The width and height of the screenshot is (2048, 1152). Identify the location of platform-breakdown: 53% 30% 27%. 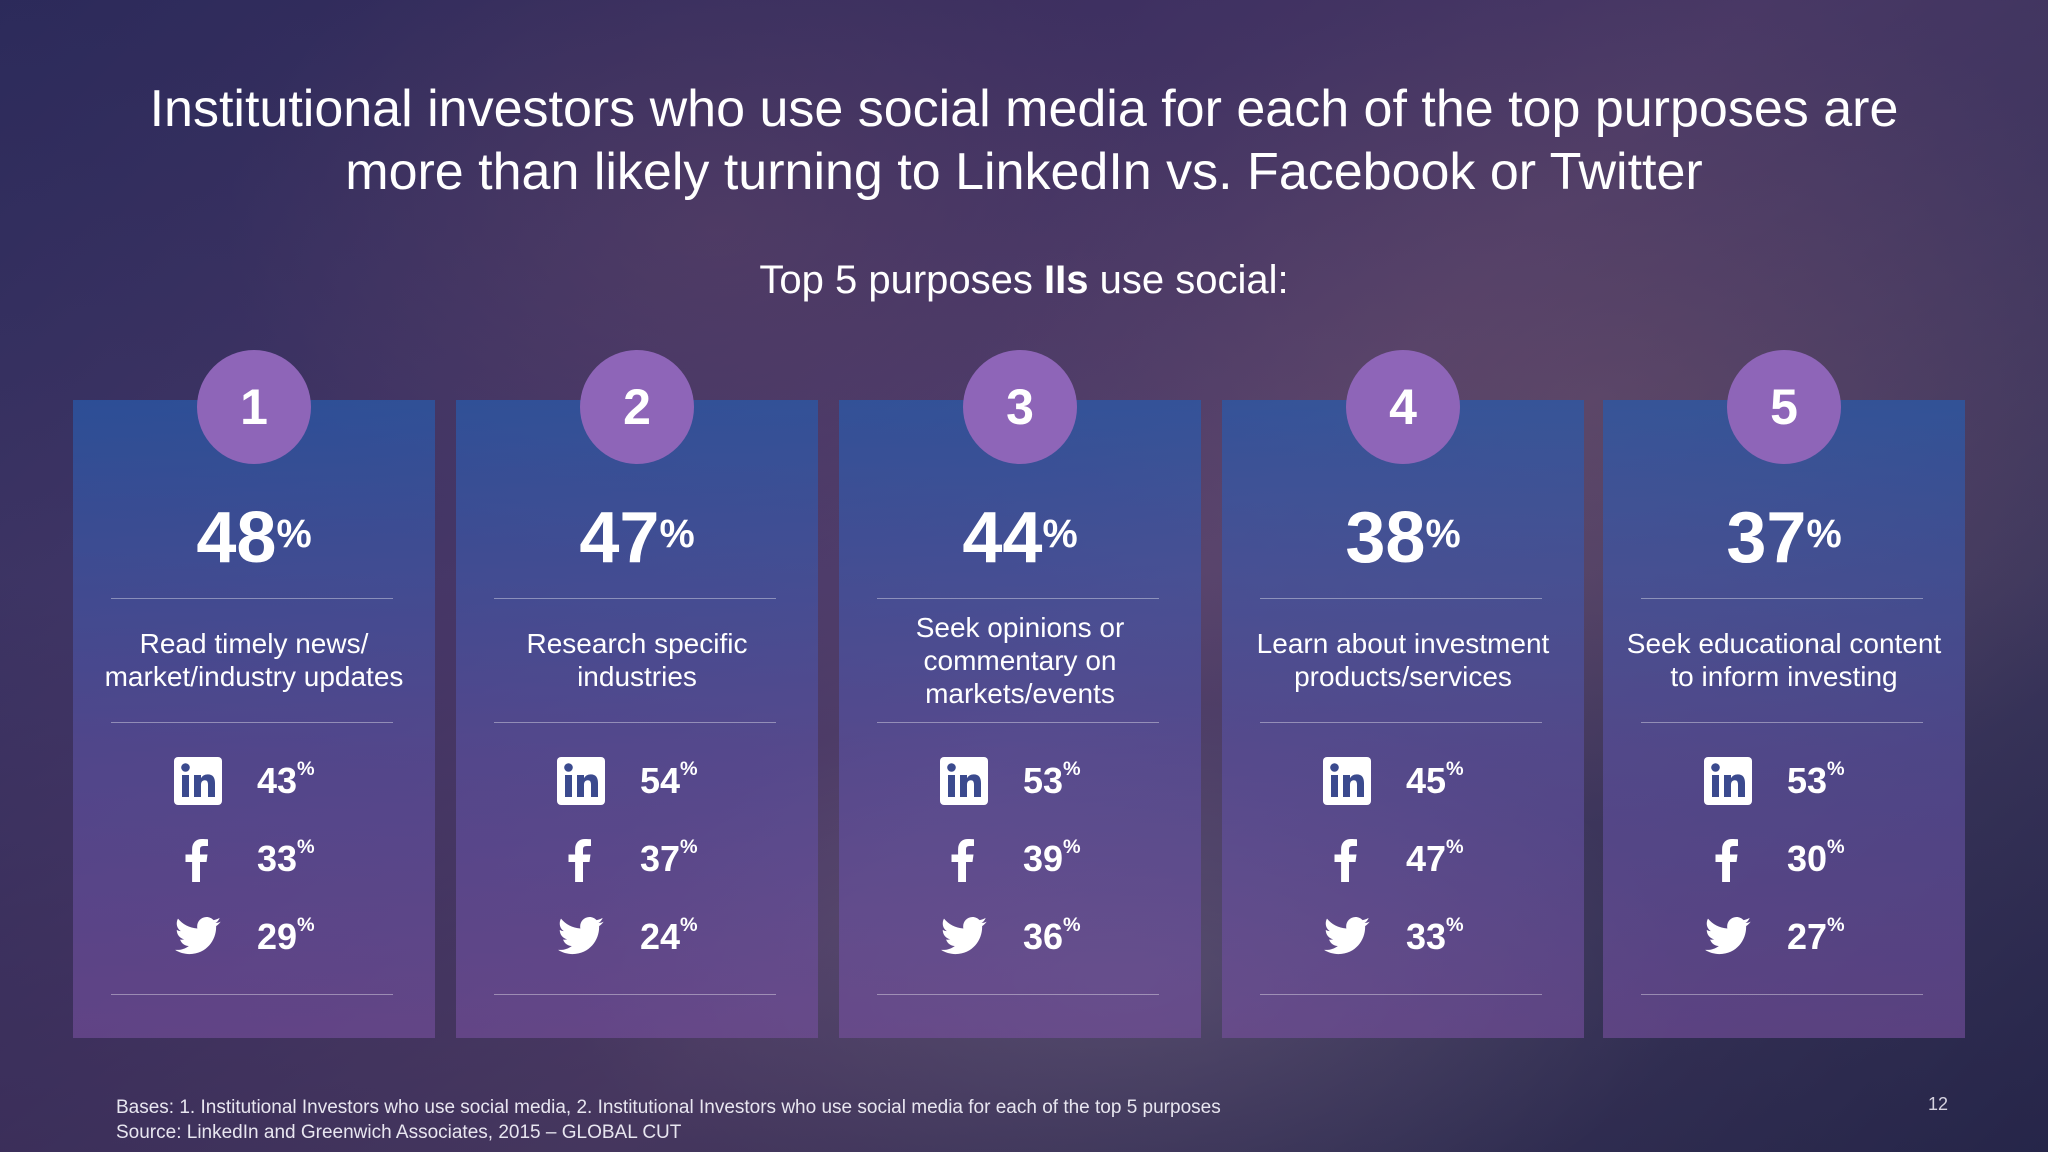
(1823, 872).